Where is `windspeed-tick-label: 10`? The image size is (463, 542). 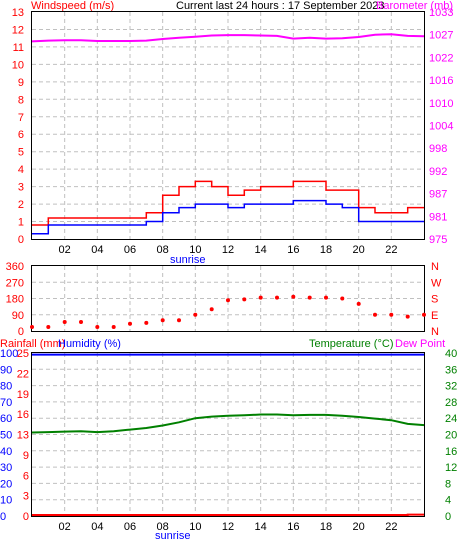
windspeed-tick-label: 10 is located at coordinates (18, 65).